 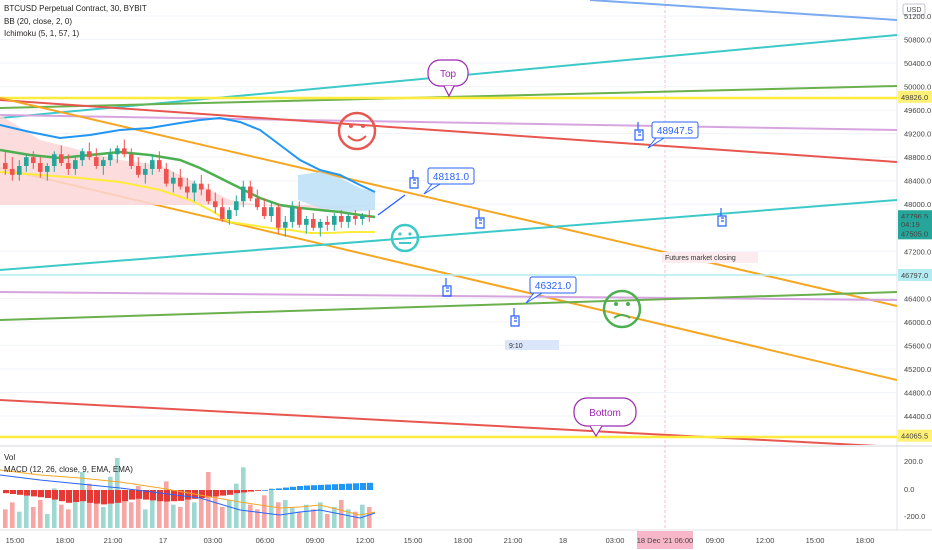 I want to click on price-tick-label: 48000.0, so click(x=917, y=204).